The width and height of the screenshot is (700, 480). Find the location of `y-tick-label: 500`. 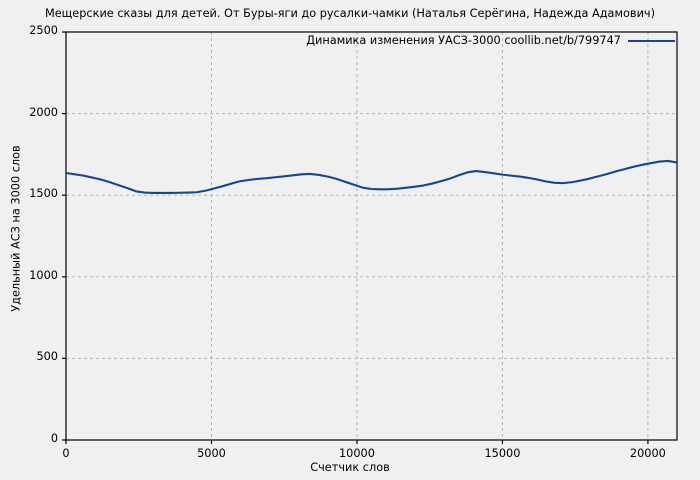

y-tick-label: 500 is located at coordinates (47, 357).